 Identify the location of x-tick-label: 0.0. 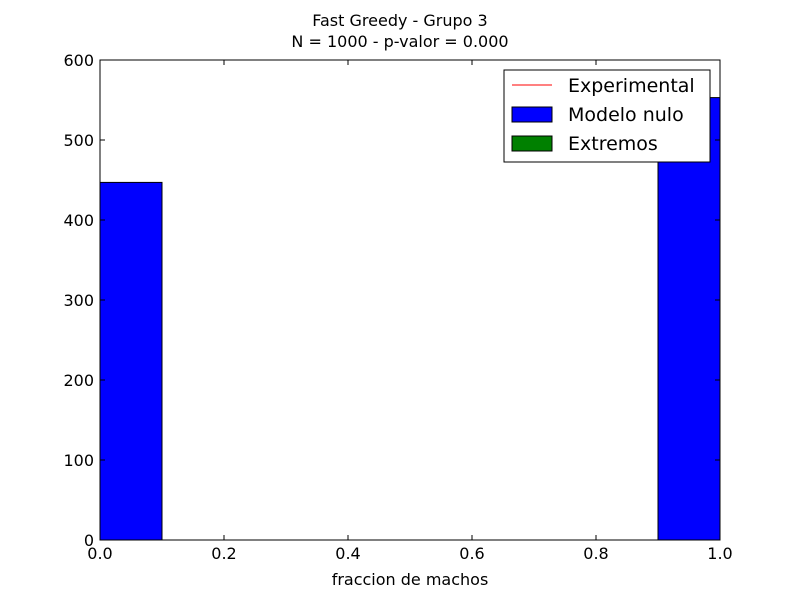
(99, 553).